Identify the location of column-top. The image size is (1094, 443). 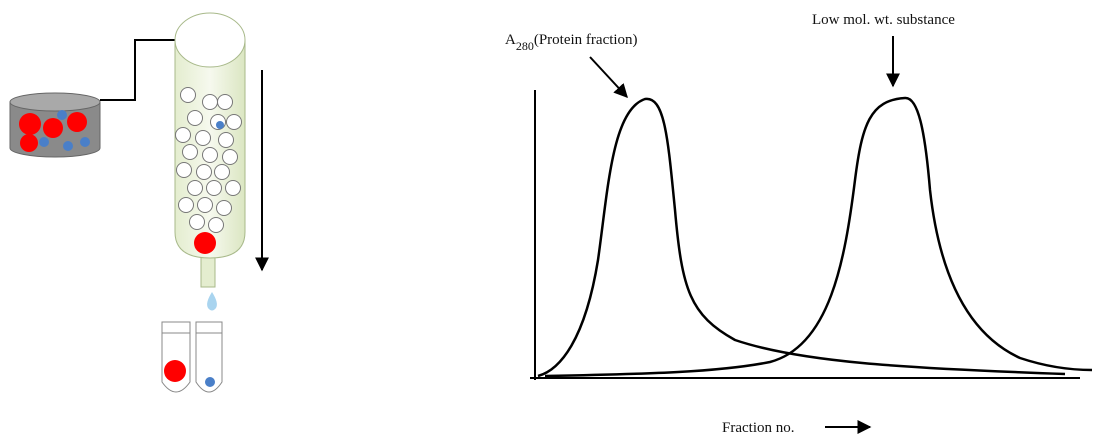
(210, 40).